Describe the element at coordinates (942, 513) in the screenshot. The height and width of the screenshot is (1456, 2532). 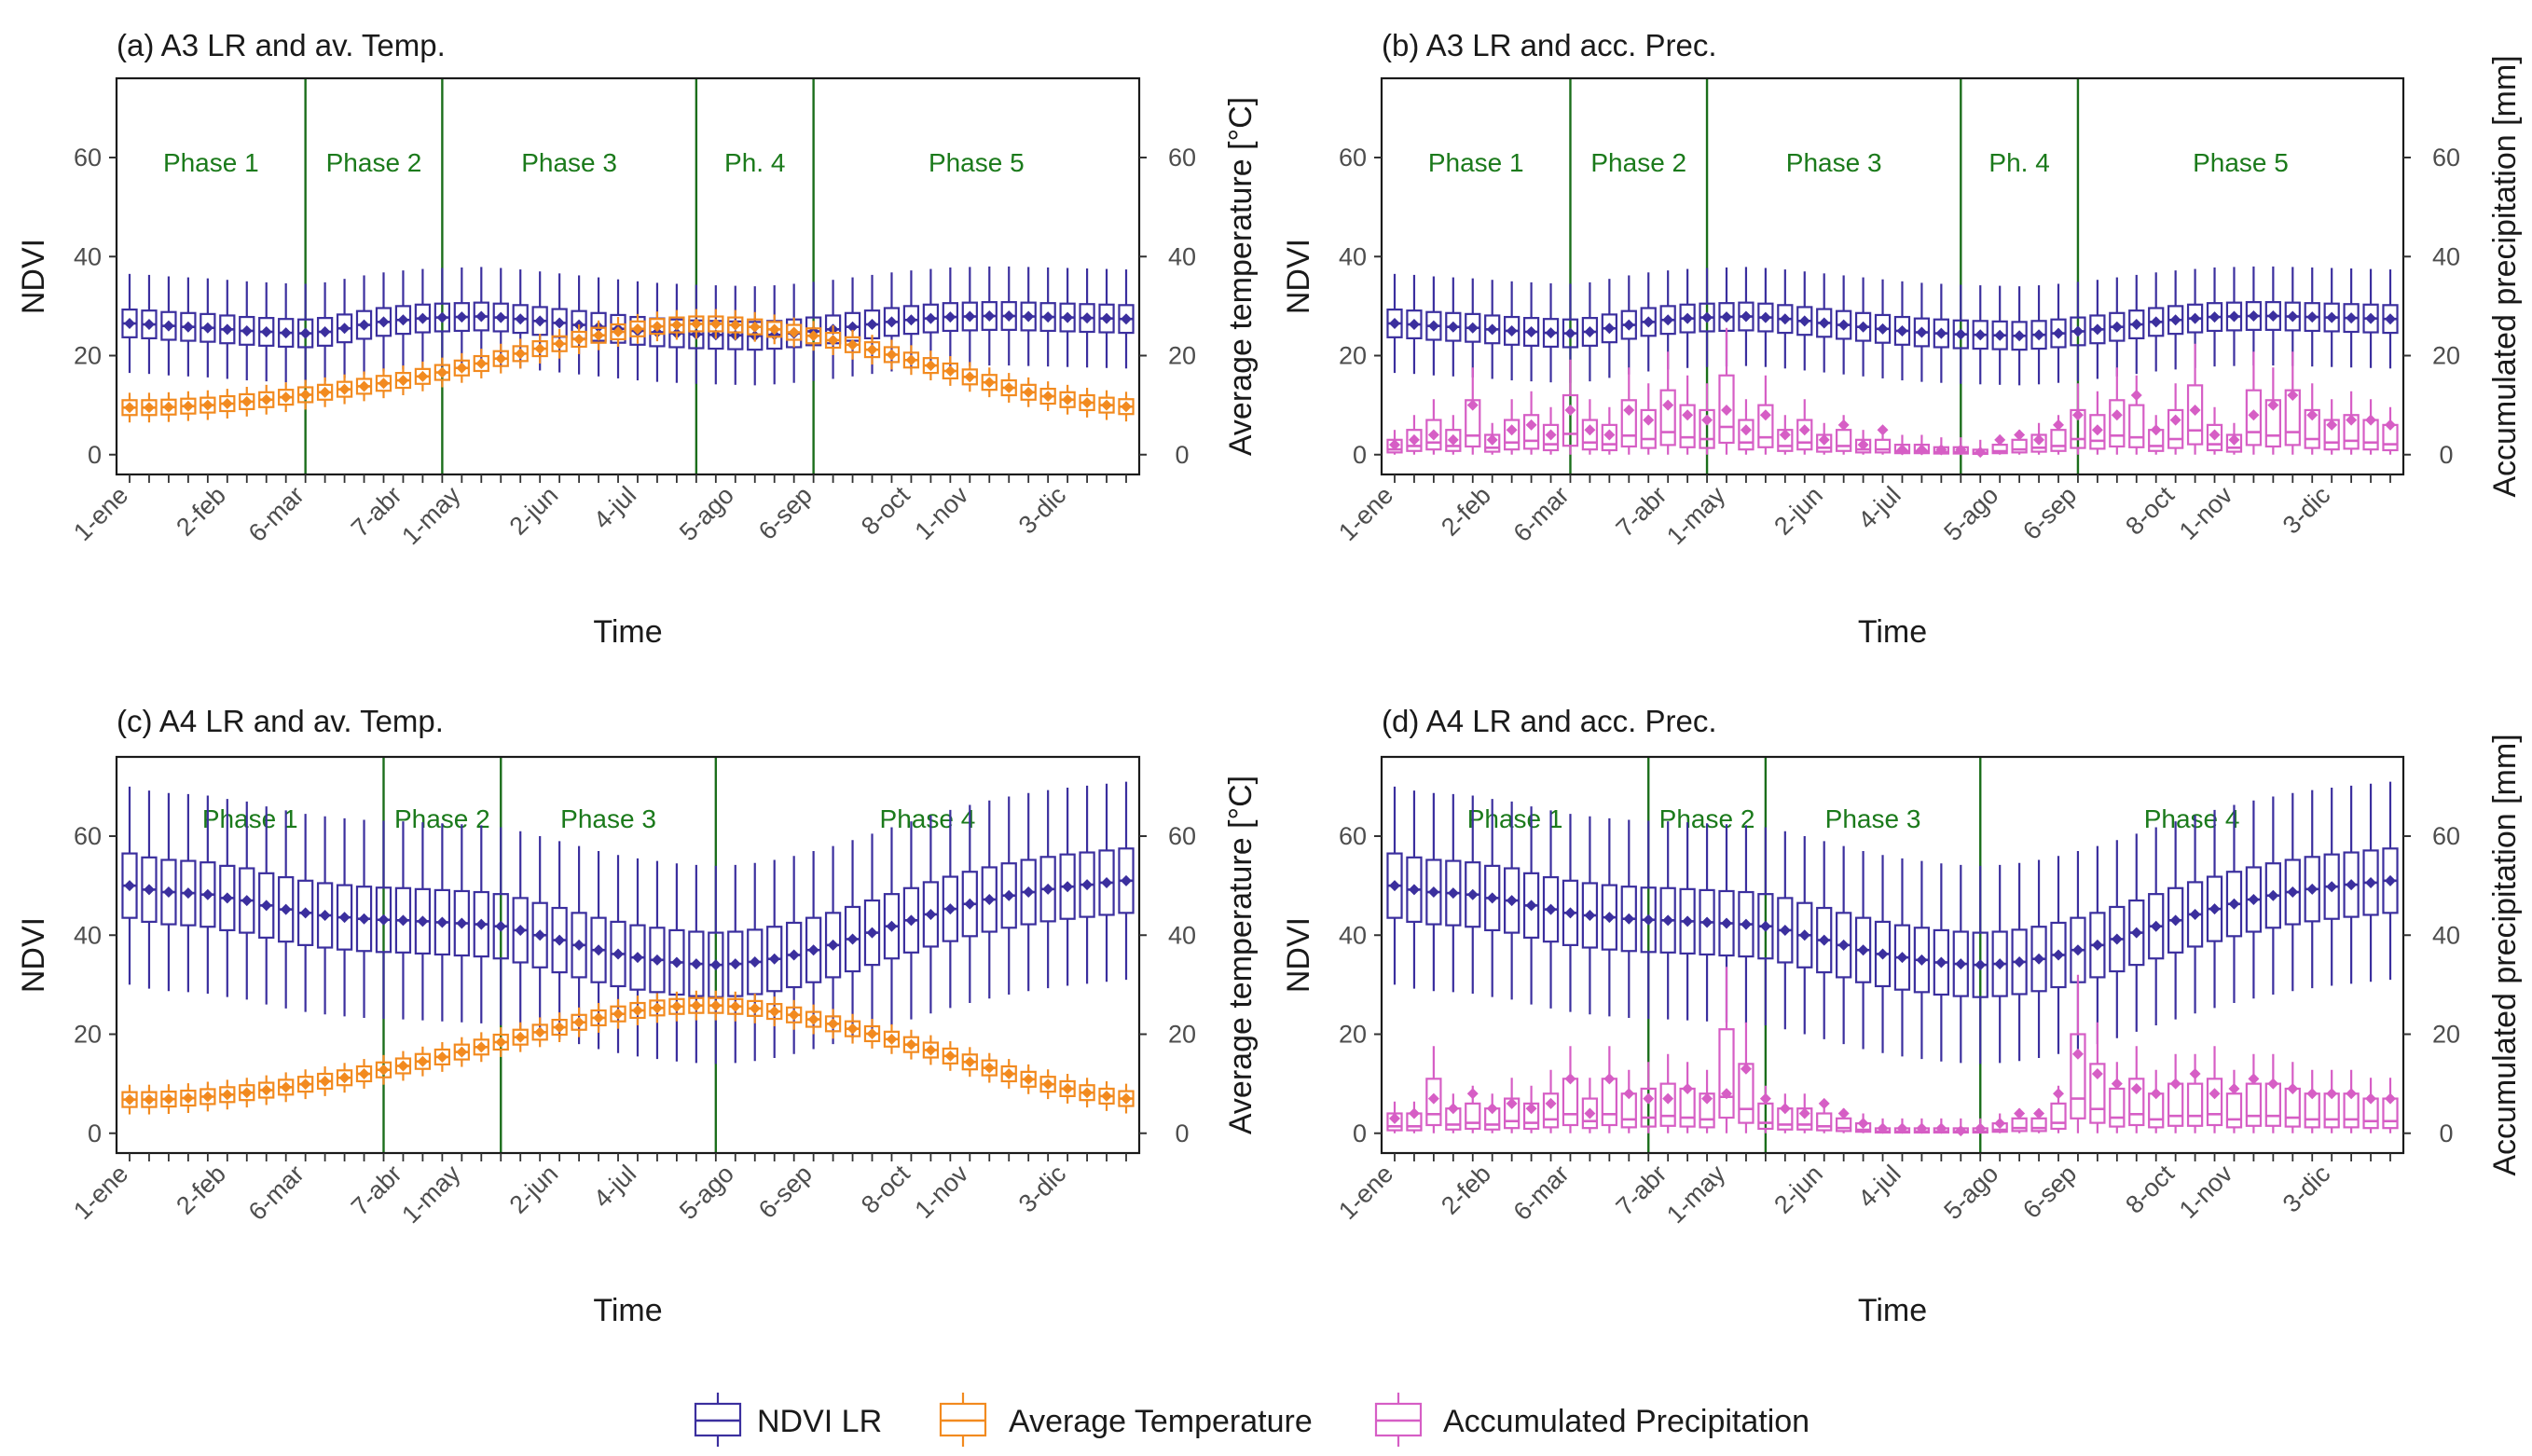
I see `x-tick-label: 1-nov` at that location.